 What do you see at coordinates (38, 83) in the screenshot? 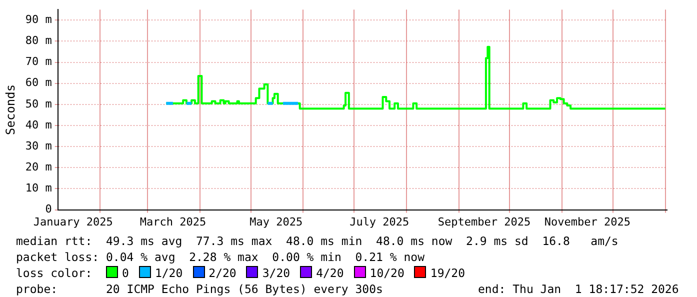
I see `y-tick-label: 60 m` at bounding box center [38, 83].